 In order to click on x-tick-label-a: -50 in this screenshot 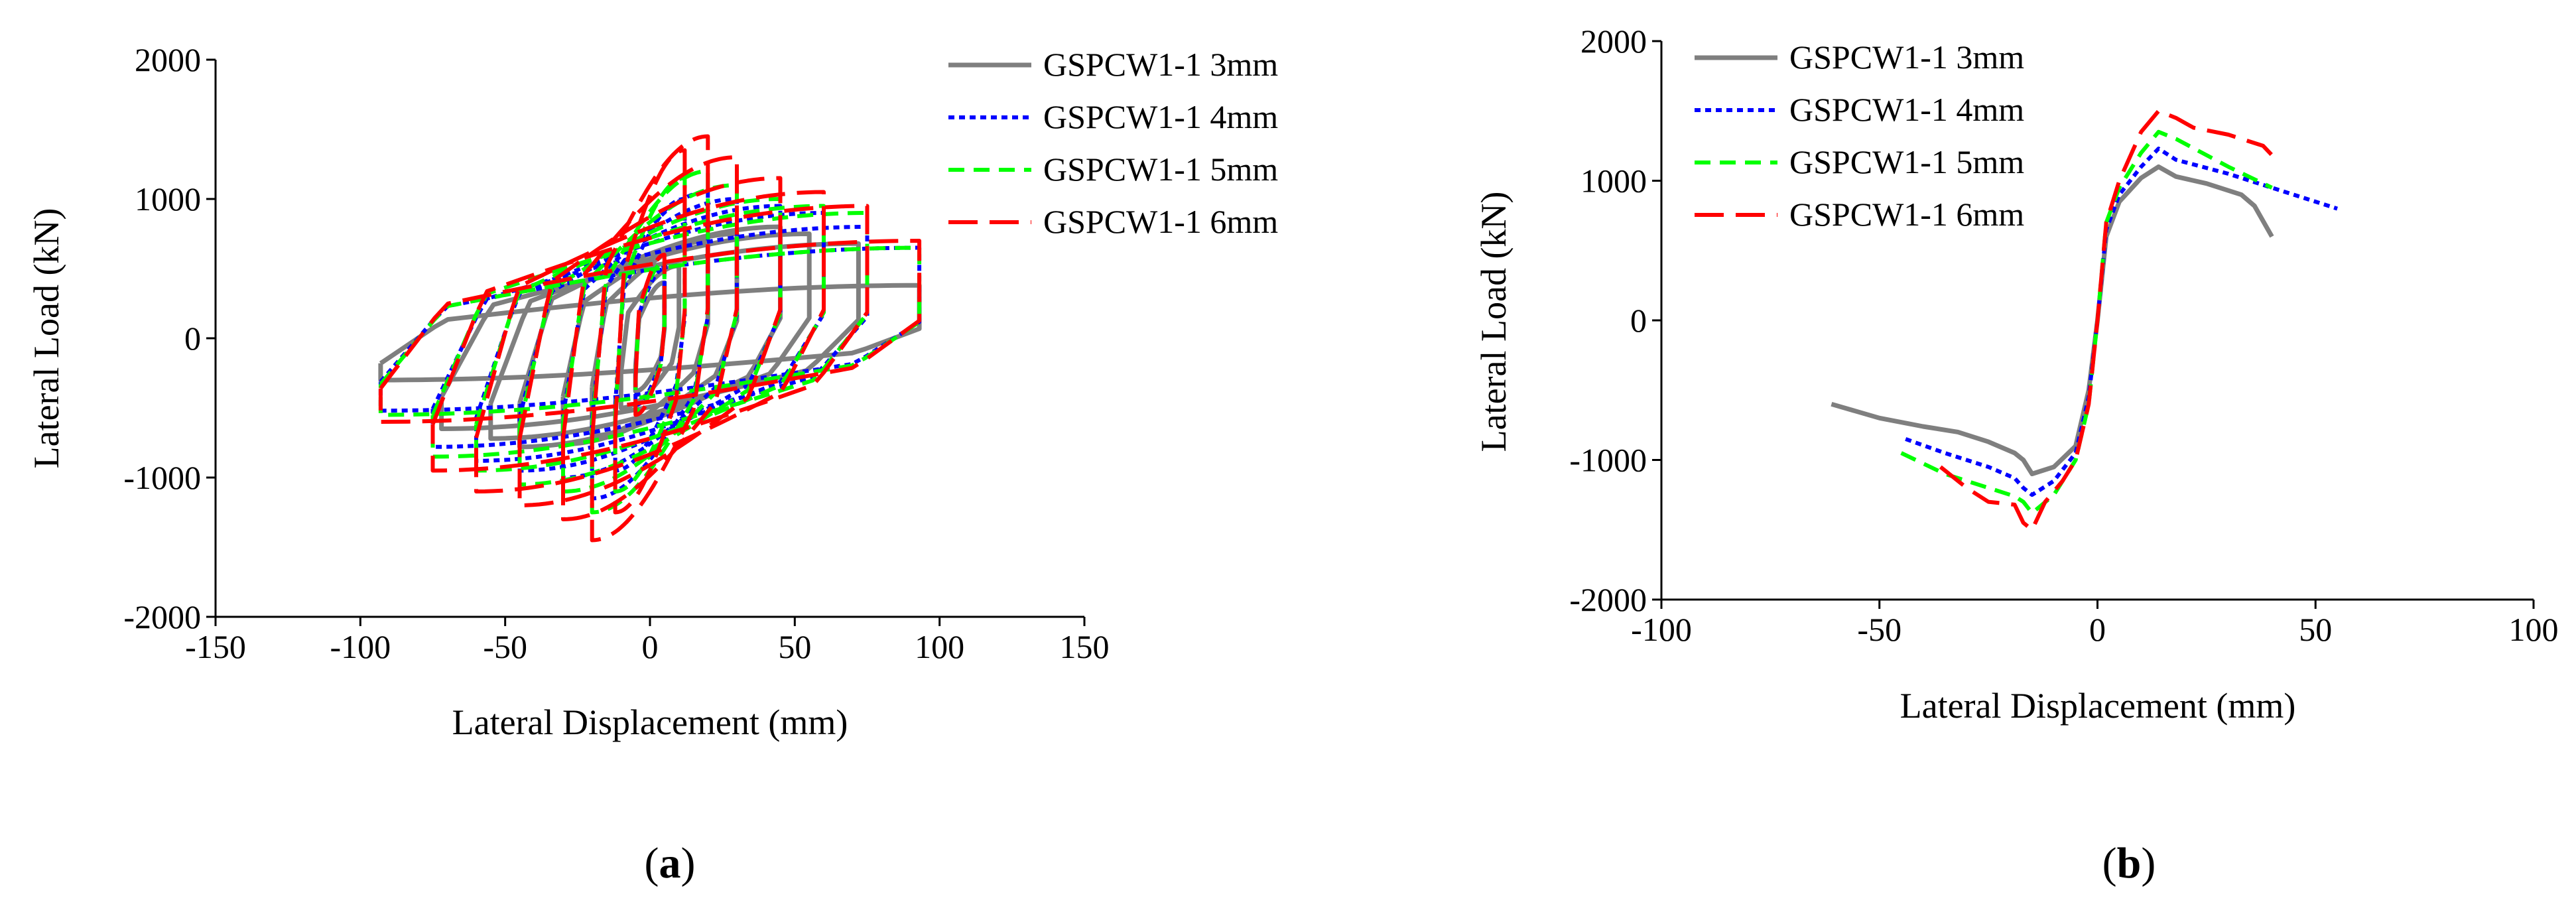, I will do `click(505, 646)`.